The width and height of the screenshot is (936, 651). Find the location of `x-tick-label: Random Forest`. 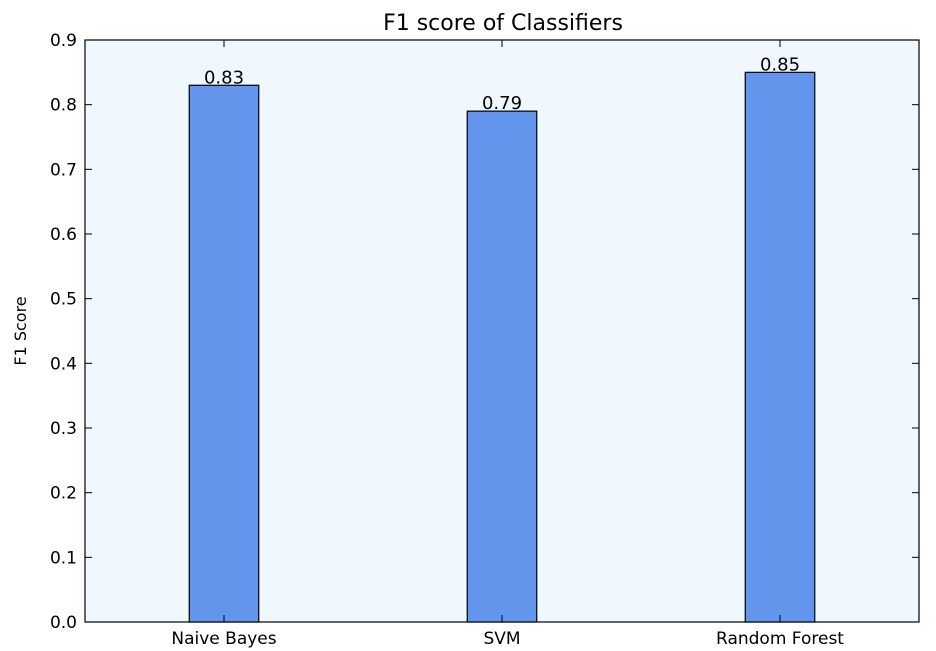

x-tick-label: Random Forest is located at coordinates (780, 639).